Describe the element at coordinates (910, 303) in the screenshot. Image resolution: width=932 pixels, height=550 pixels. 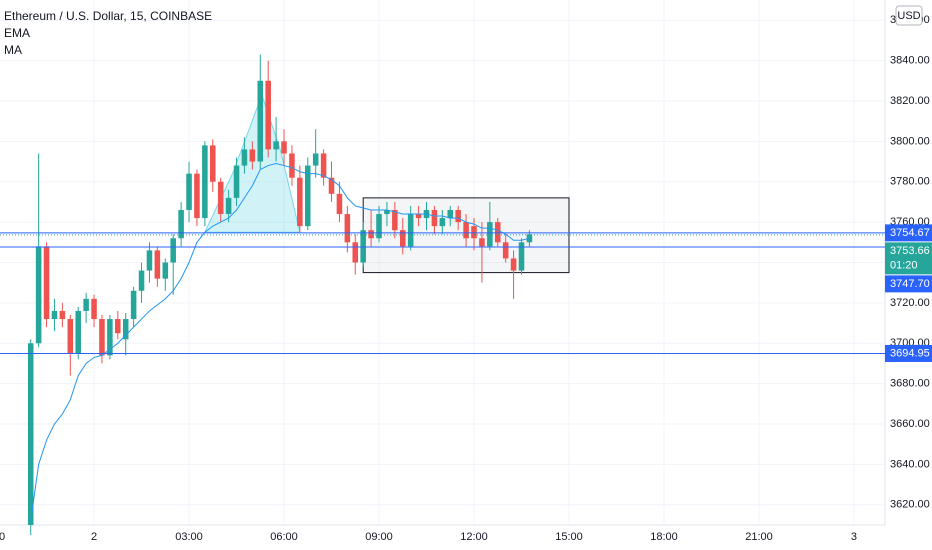
I see `y-tick-label: 3720.00` at that location.